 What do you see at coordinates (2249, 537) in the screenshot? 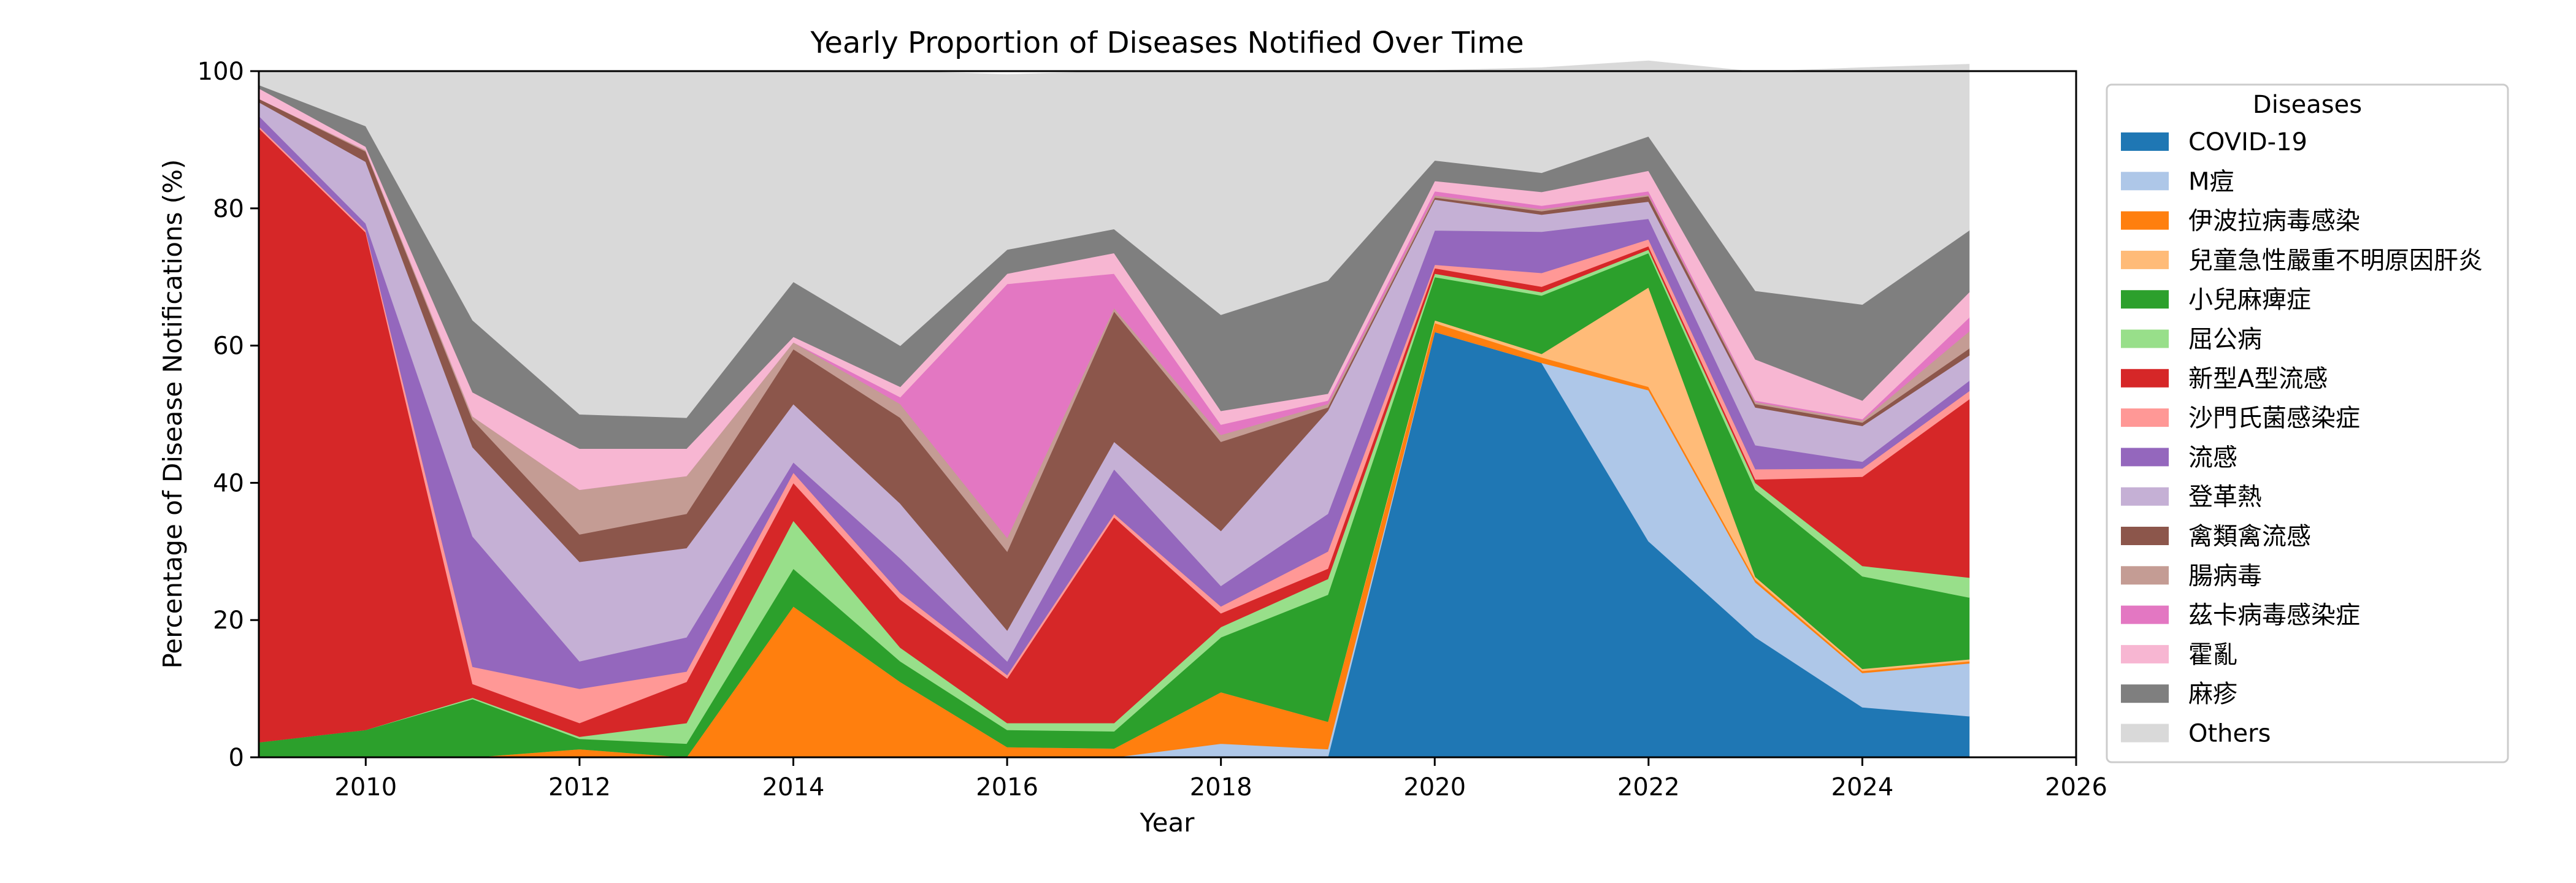
I see `legend-label: 禽類禽流感` at bounding box center [2249, 537].